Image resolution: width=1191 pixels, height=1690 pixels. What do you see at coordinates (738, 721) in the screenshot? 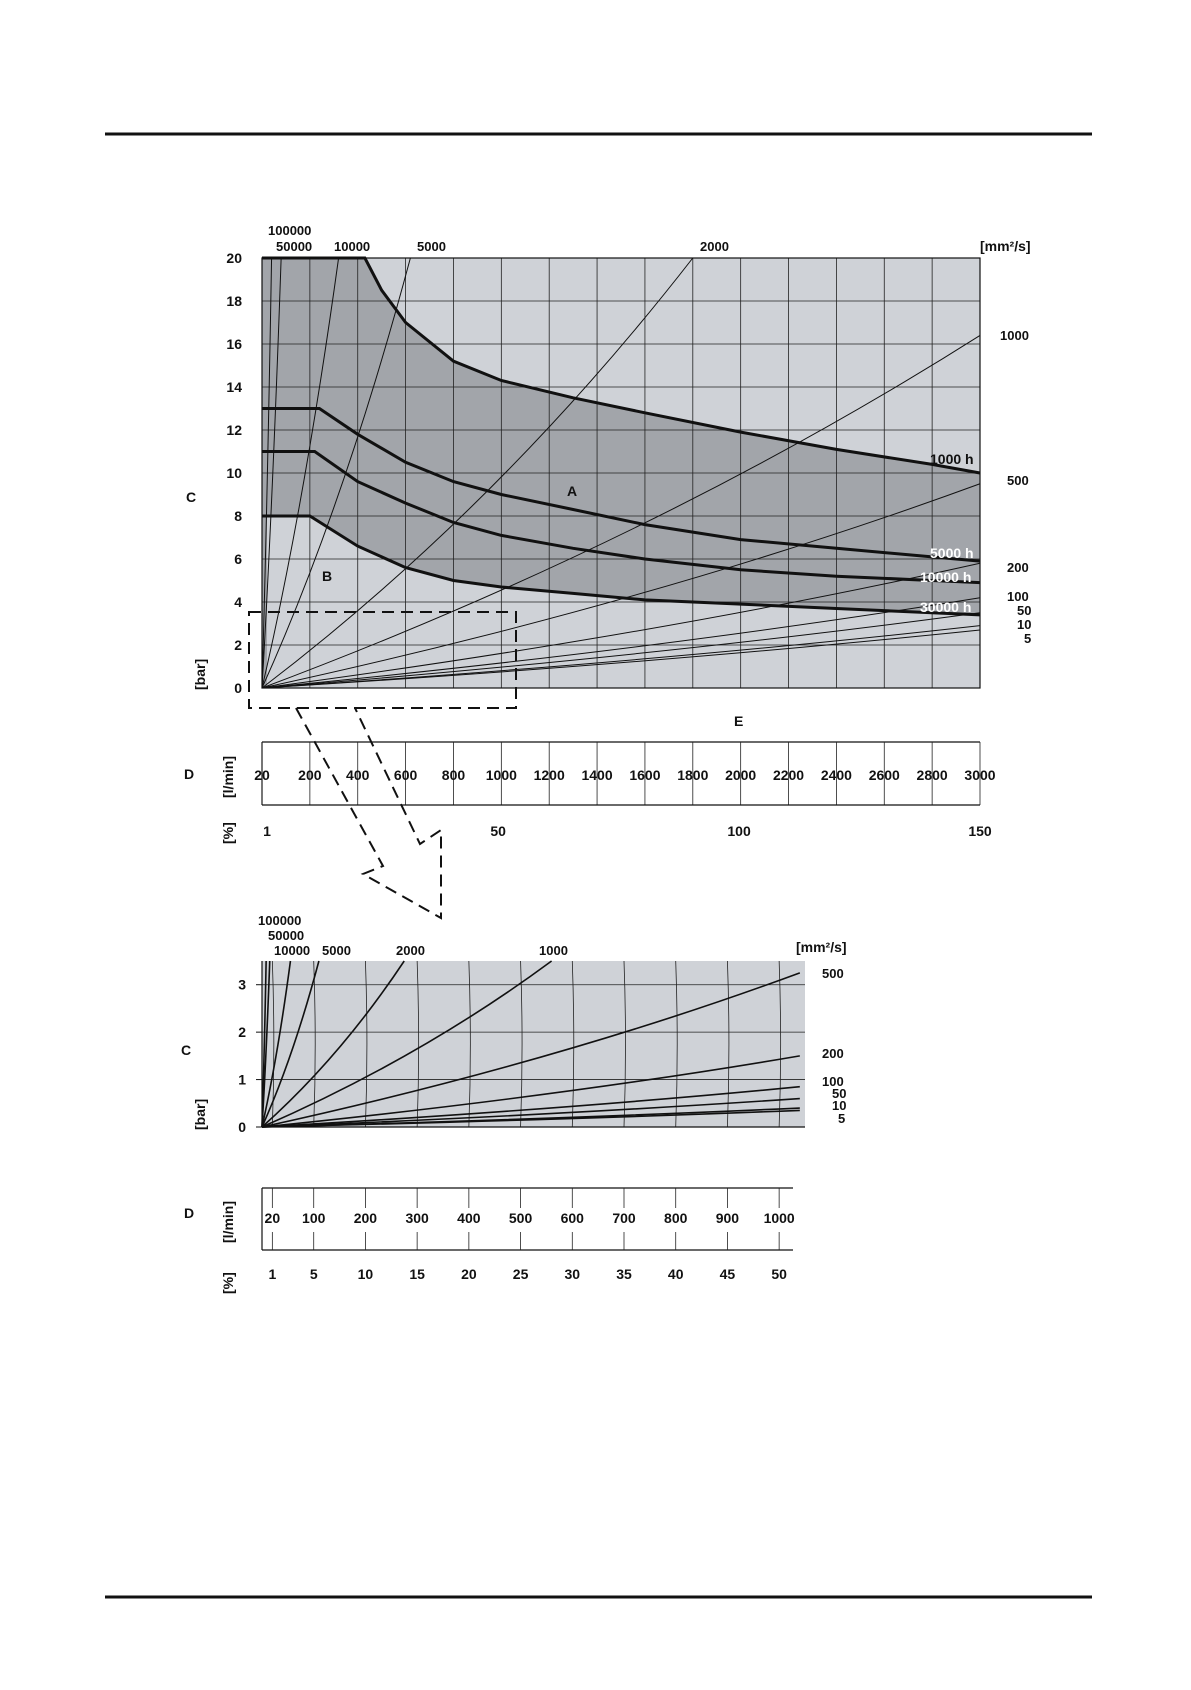
I see `main-x-axis-letter: E` at bounding box center [738, 721].